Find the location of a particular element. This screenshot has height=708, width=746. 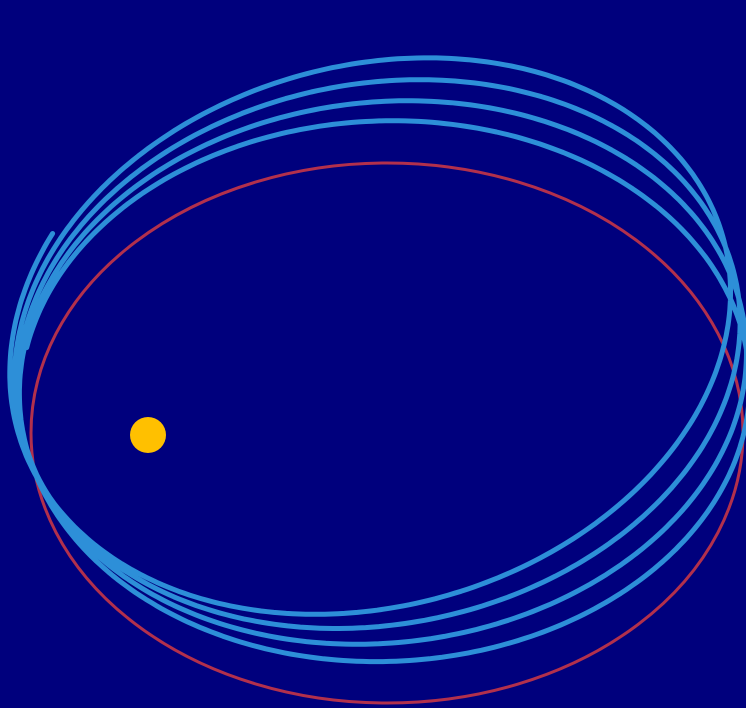

sun is located at coordinates (148, 435).